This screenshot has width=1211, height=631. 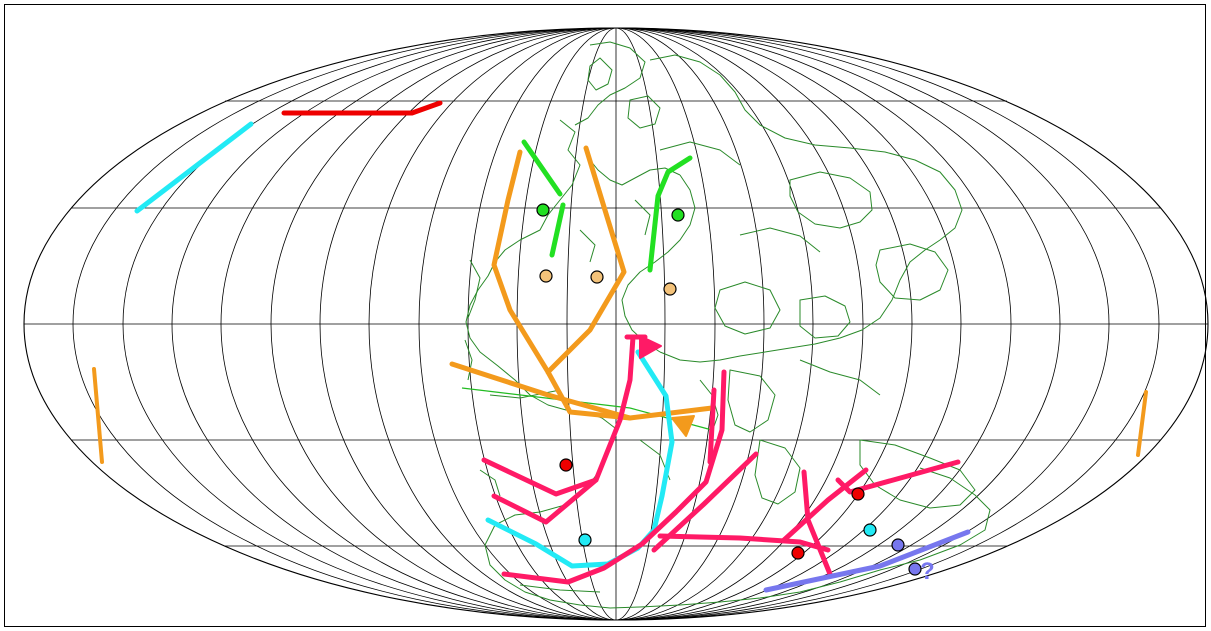 What do you see at coordinates (927, 571) in the screenshot?
I see `question-mark-label: ?` at bounding box center [927, 571].